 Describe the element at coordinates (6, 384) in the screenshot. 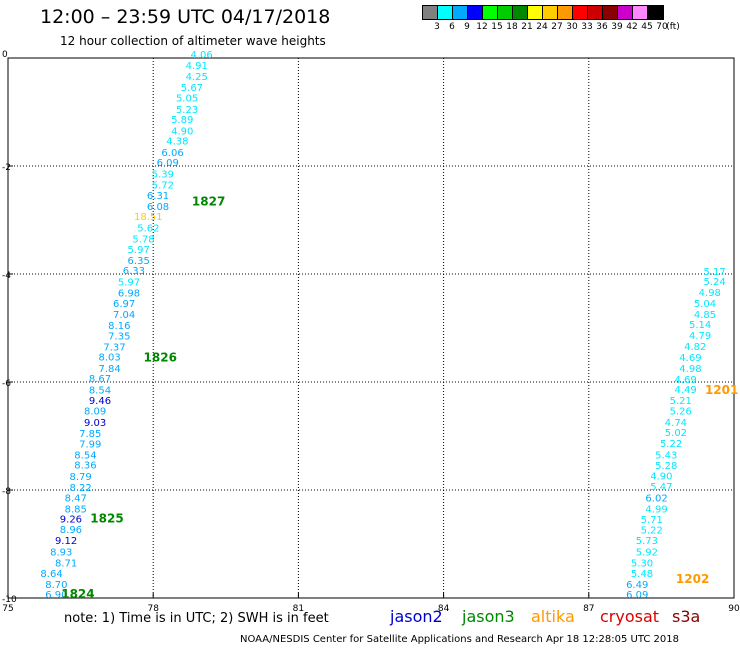

I see `y-tick-label: -6` at that location.